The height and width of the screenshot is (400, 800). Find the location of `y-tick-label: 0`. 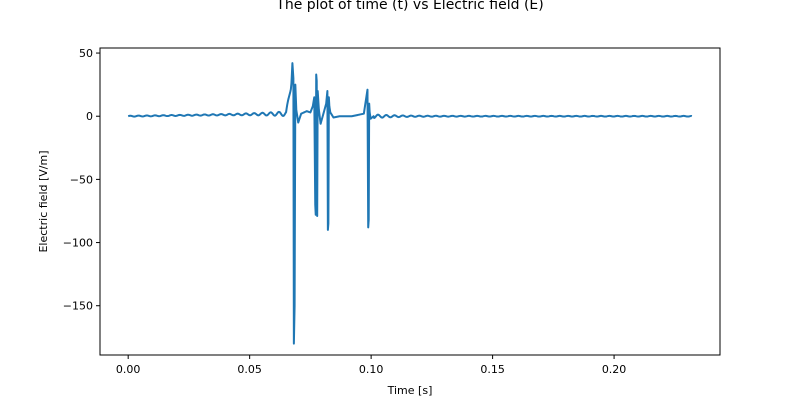

y-tick-label: 0 is located at coordinates (89, 116).